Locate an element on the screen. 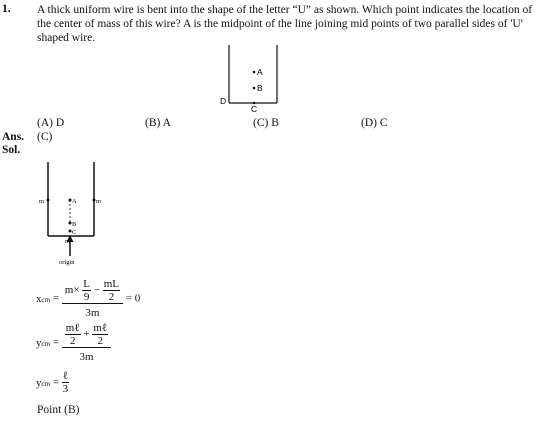 The image size is (555, 448). eq3-num: ℓ is located at coordinates (65, 376).